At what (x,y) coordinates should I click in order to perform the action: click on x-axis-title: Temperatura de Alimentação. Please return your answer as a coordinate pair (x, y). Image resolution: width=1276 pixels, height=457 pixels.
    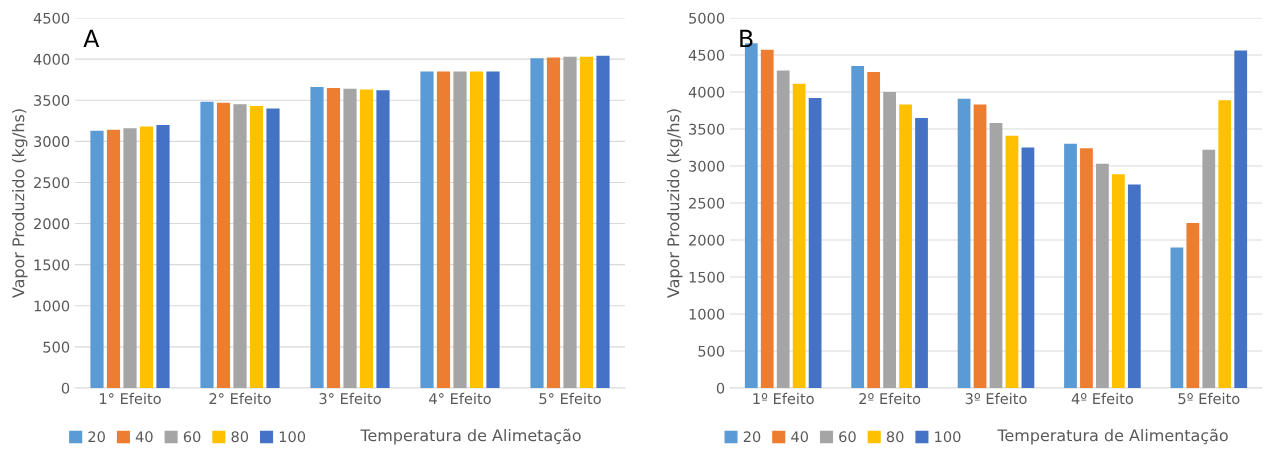
    Looking at the image, I should click on (1112, 436).